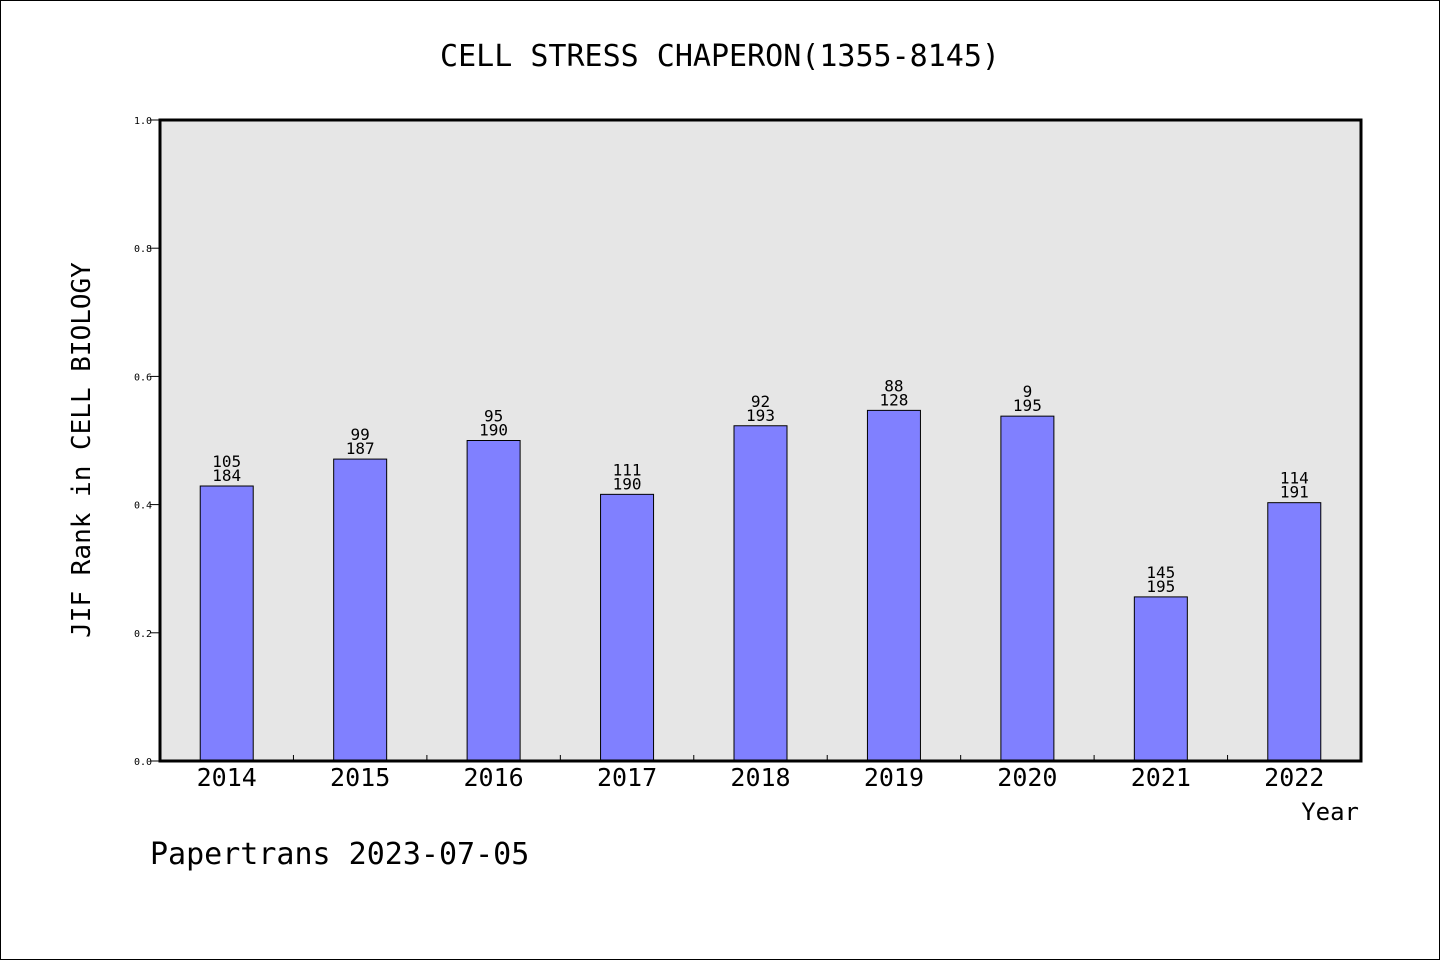 This screenshot has width=1440, height=960. What do you see at coordinates (893, 585) in the screenshot?
I see `bar-2019` at bounding box center [893, 585].